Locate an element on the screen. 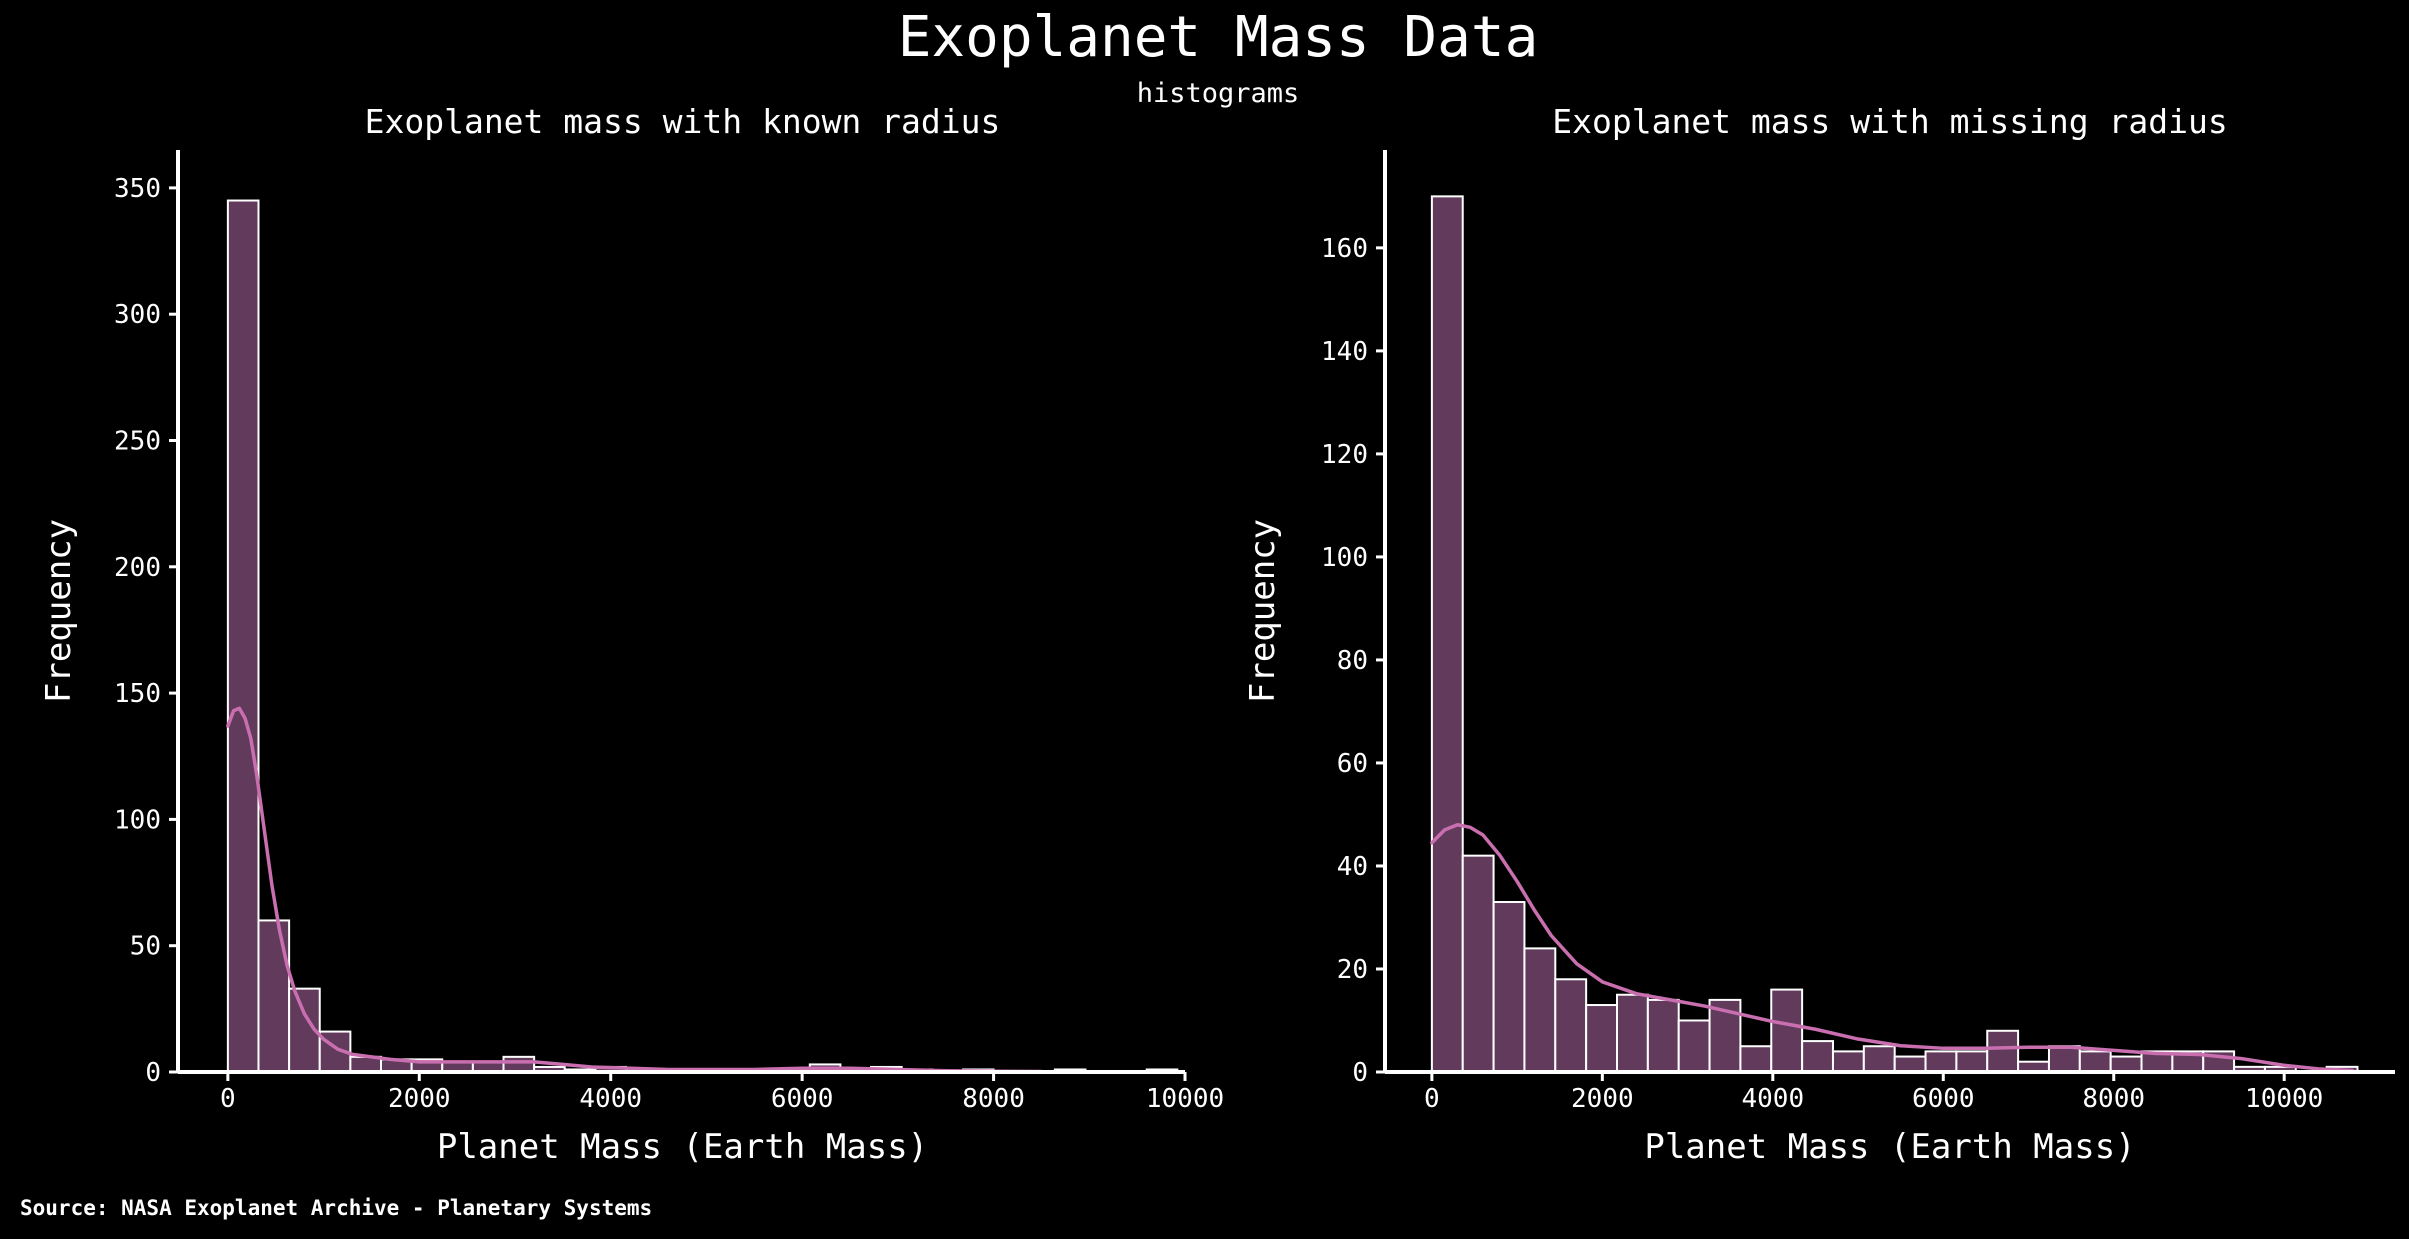 The width and height of the screenshot is (2409, 1239). y-tick-label: 140 is located at coordinates (1344, 352).